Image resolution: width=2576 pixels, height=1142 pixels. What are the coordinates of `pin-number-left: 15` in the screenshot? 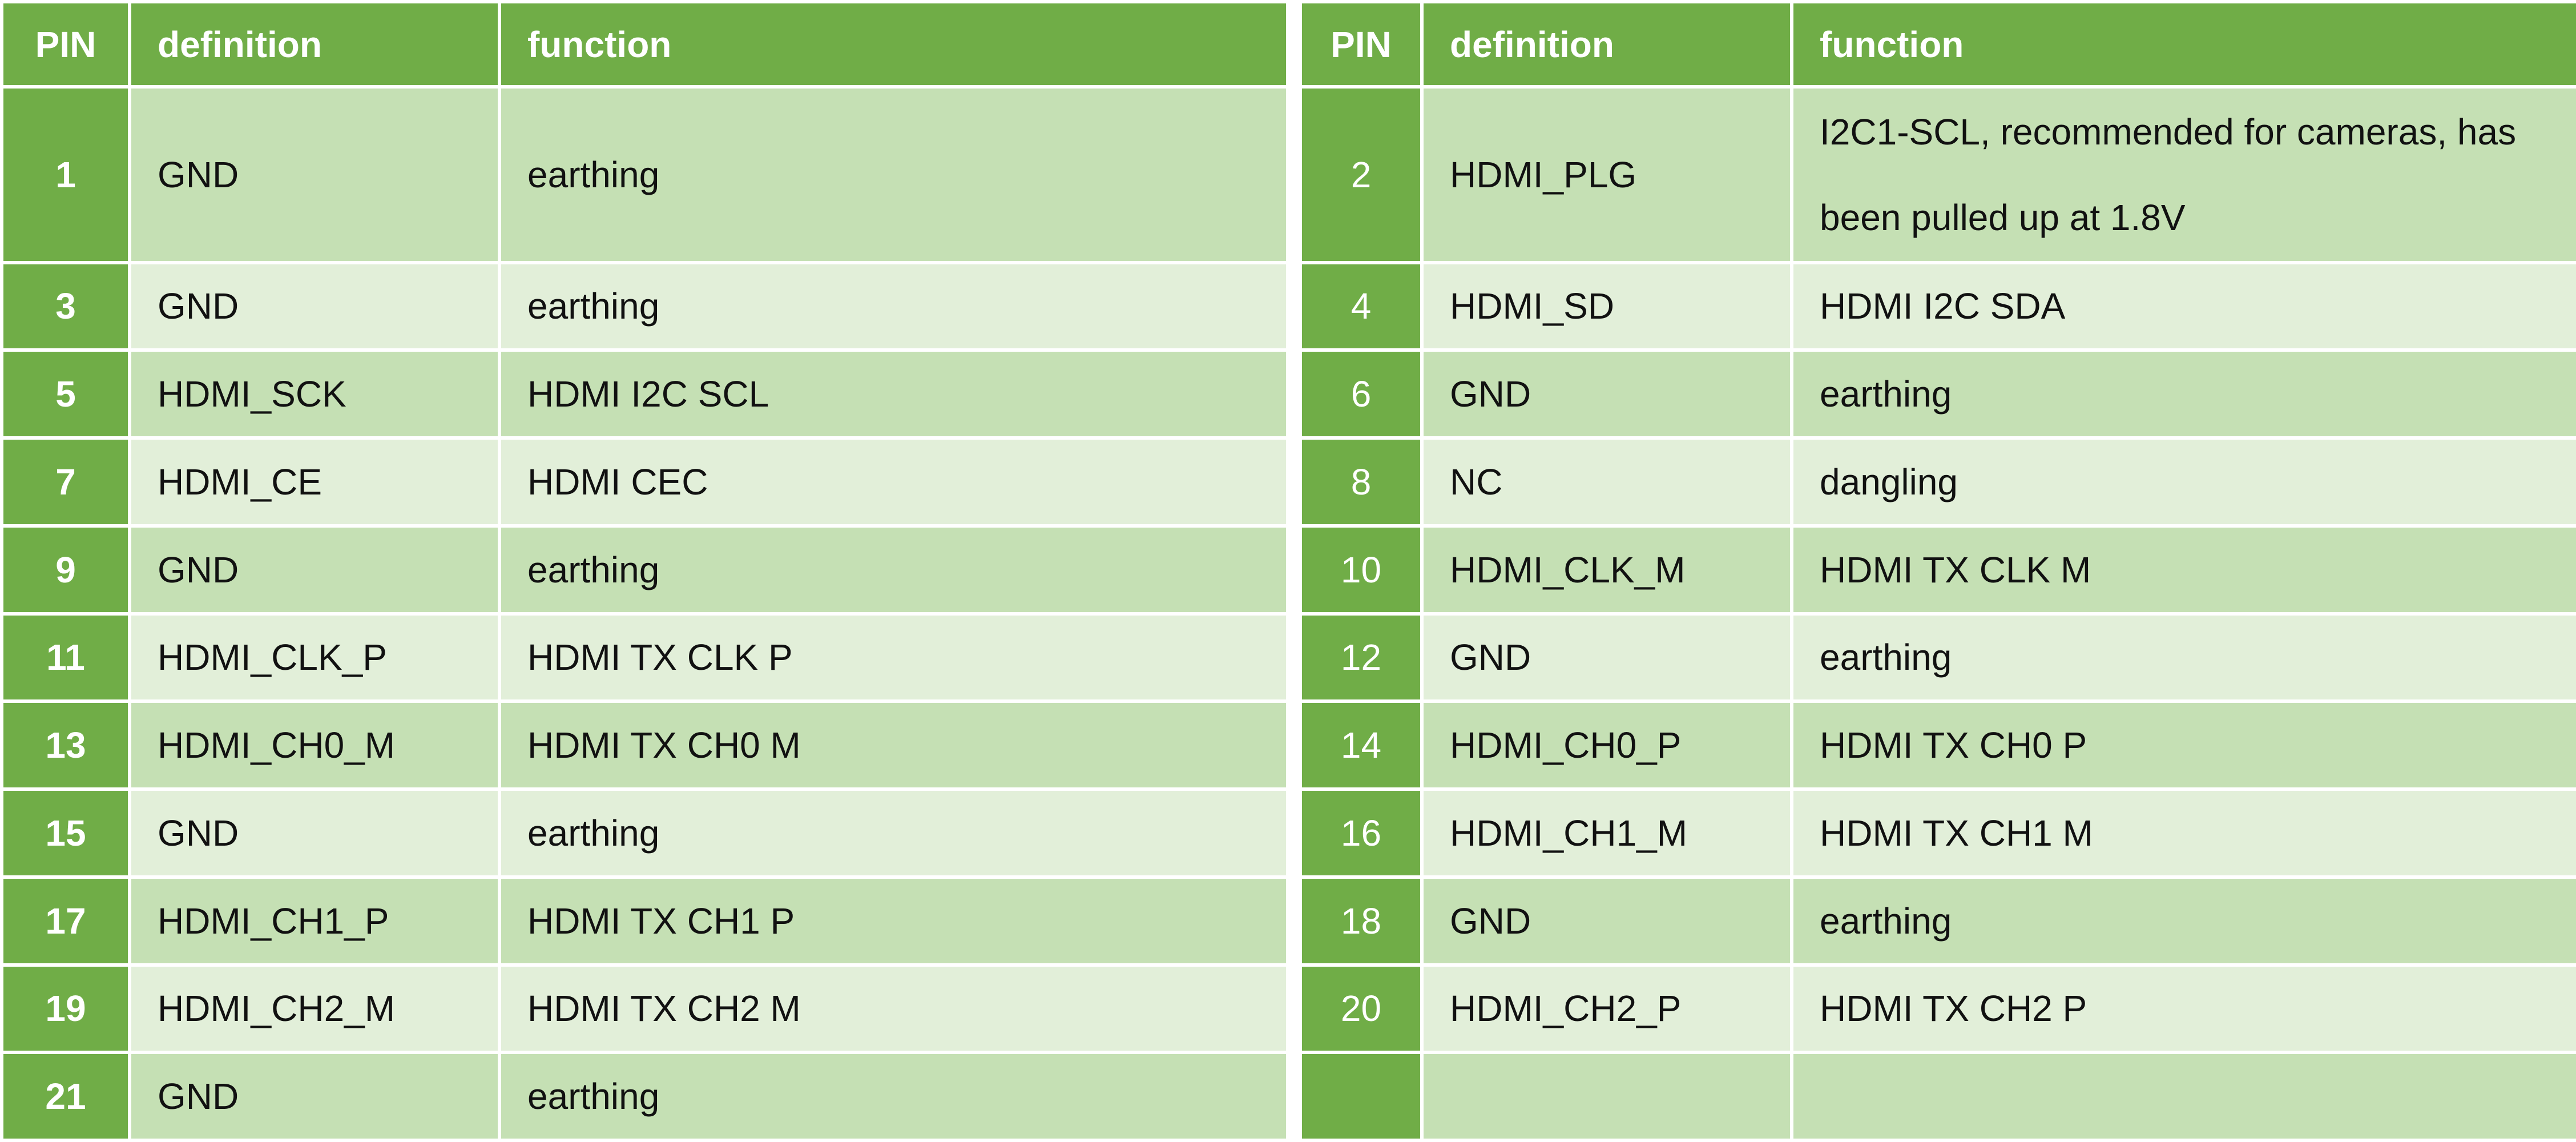 It's located at (66, 833).